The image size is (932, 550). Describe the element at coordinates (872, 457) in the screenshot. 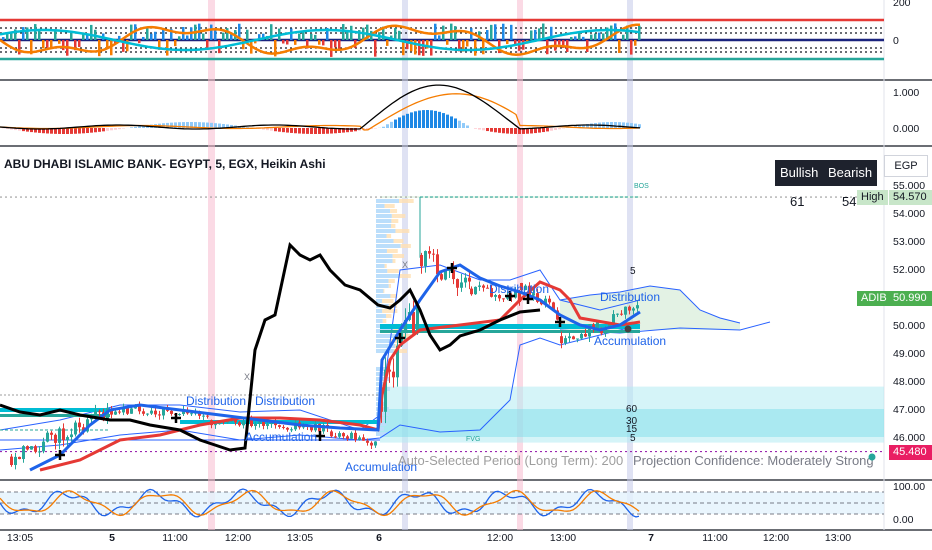

I see `marker-dot` at that location.